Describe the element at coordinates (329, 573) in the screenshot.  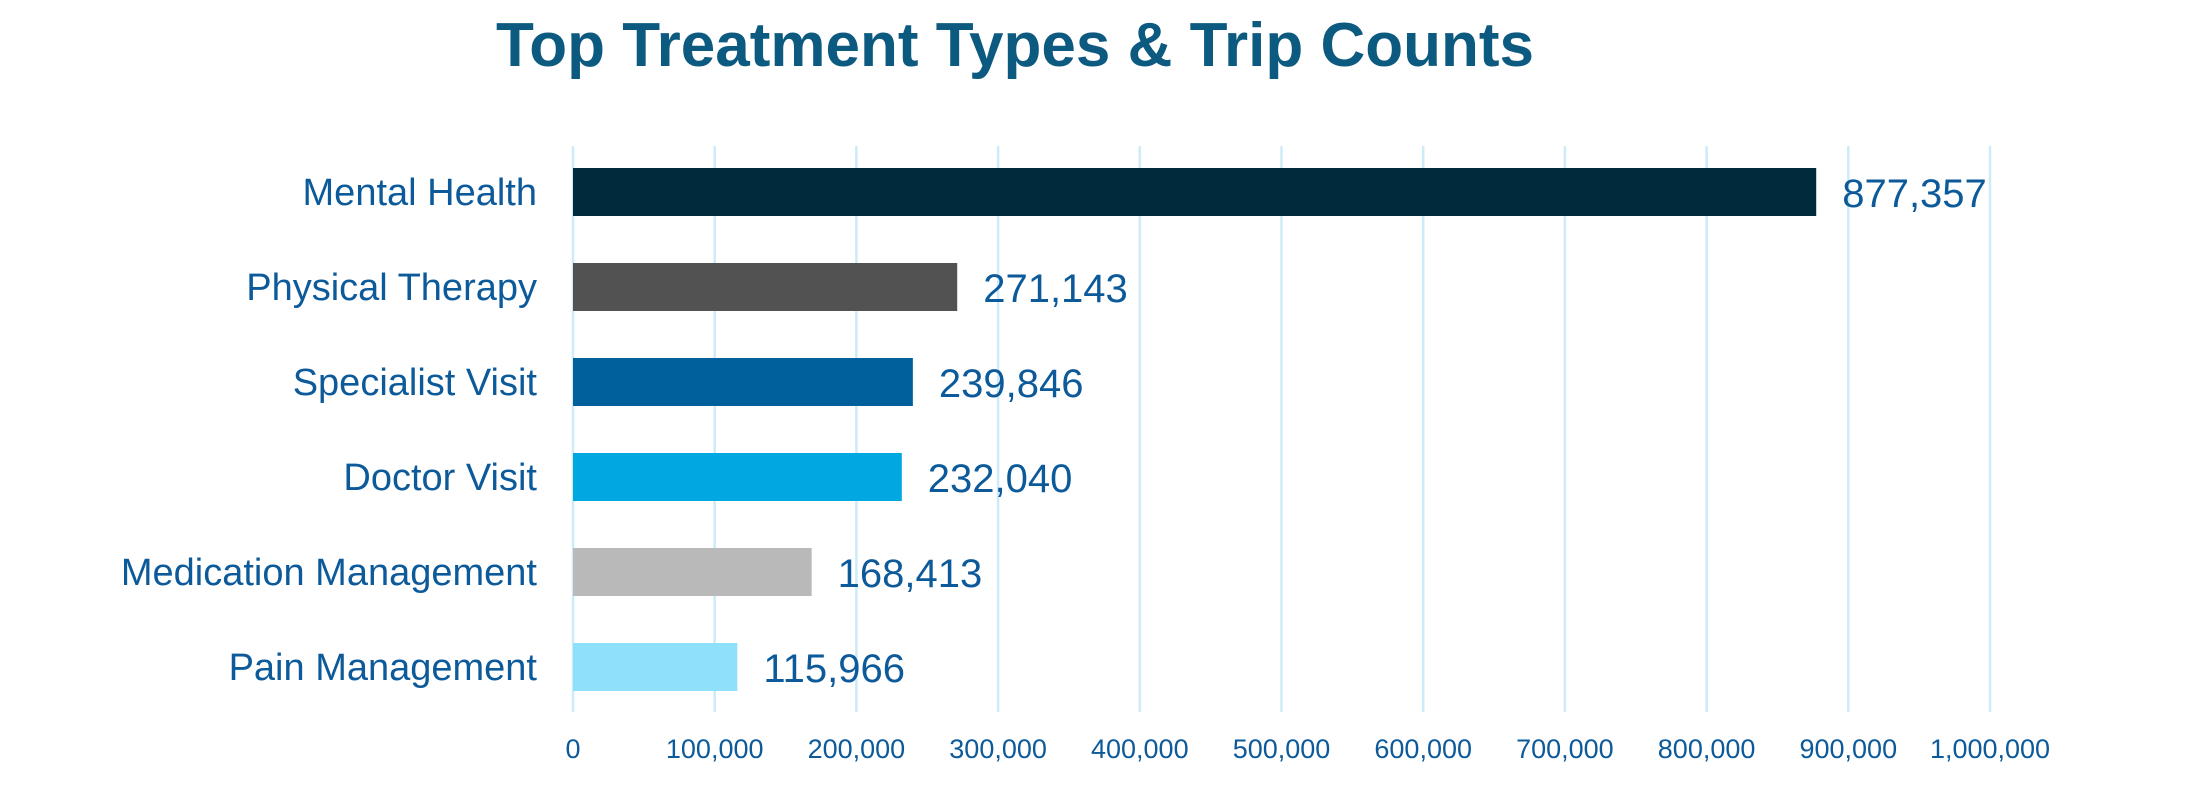
I see `category-label: Medication Management` at that location.